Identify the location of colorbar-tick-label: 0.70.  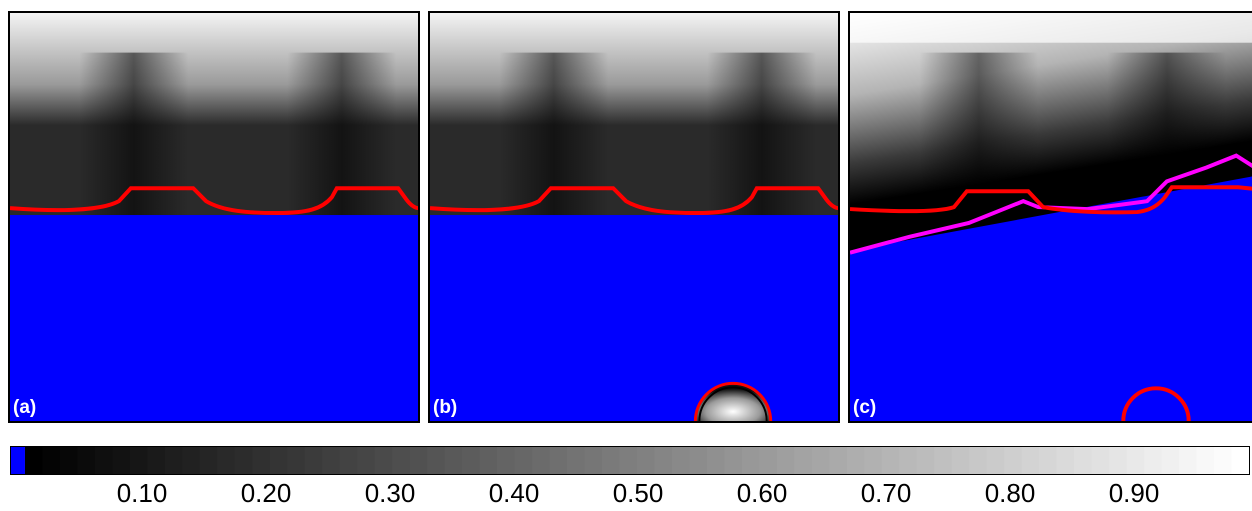
(886, 493).